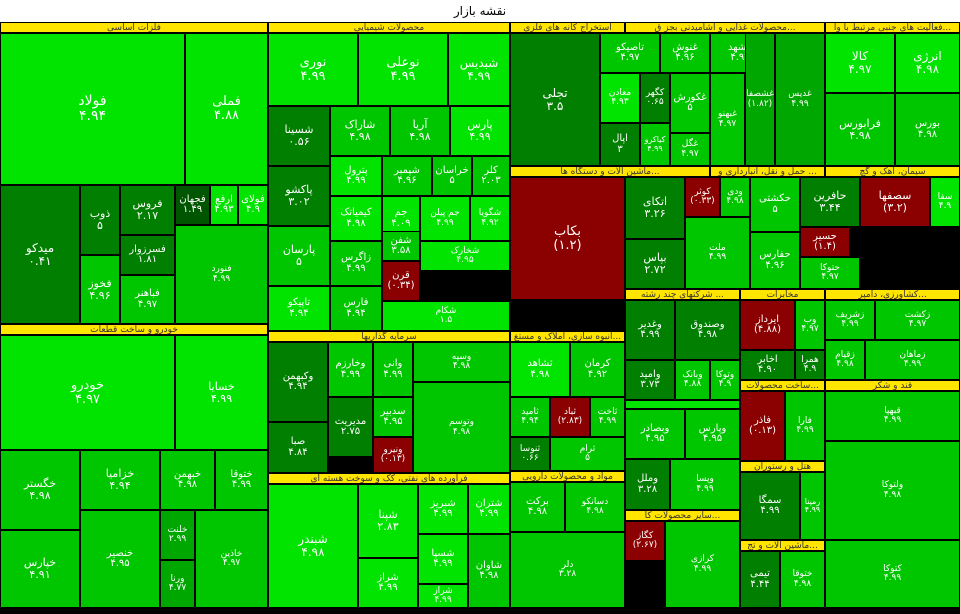 This screenshot has height=614, width=960. What do you see at coordinates (805, 426) in the screenshot?
I see `stock-tile: فارا ۴.۹۹` at bounding box center [805, 426].